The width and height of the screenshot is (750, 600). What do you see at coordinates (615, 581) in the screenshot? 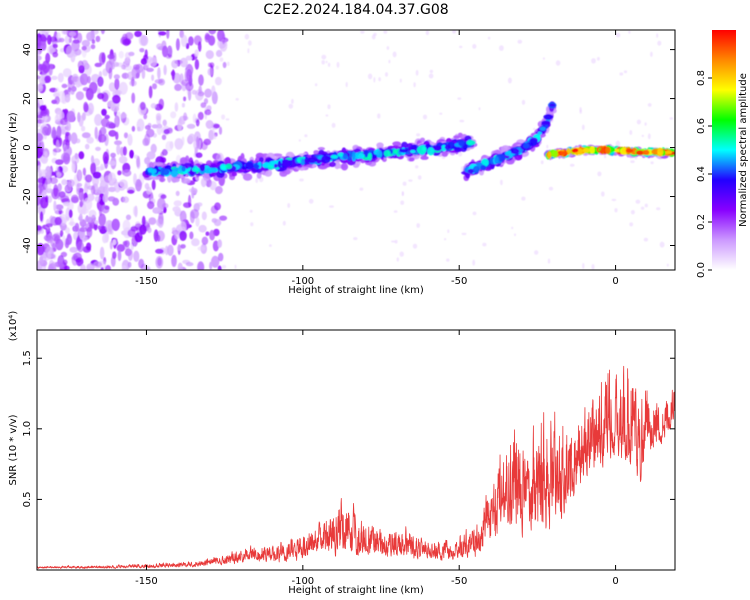
I see `x-tick-label: 0` at bounding box center [615, 581].